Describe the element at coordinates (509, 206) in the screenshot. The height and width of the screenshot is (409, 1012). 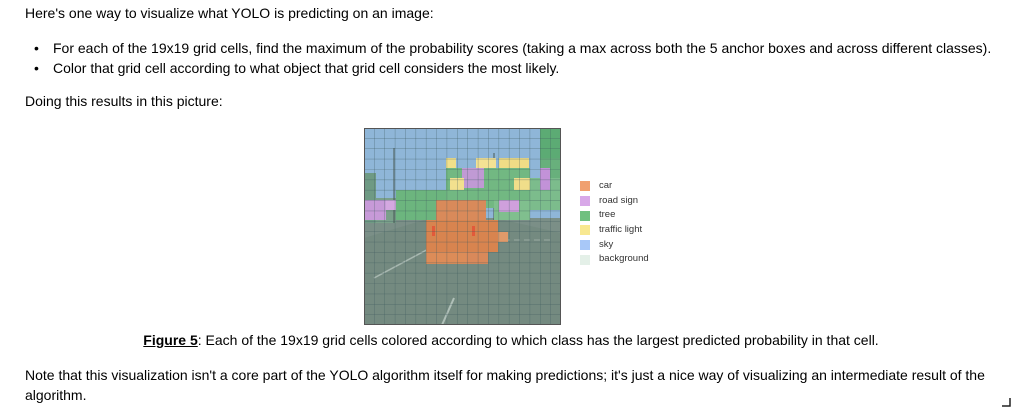
I see `road-sign-cells-right-lower` at that location.